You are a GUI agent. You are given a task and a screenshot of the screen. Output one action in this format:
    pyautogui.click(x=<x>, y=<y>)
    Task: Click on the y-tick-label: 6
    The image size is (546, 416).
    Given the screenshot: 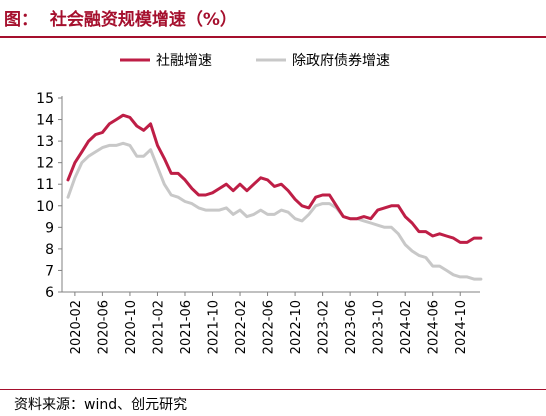 What is the action you would take?
    pyautogui.click(x=49, y=293)
    